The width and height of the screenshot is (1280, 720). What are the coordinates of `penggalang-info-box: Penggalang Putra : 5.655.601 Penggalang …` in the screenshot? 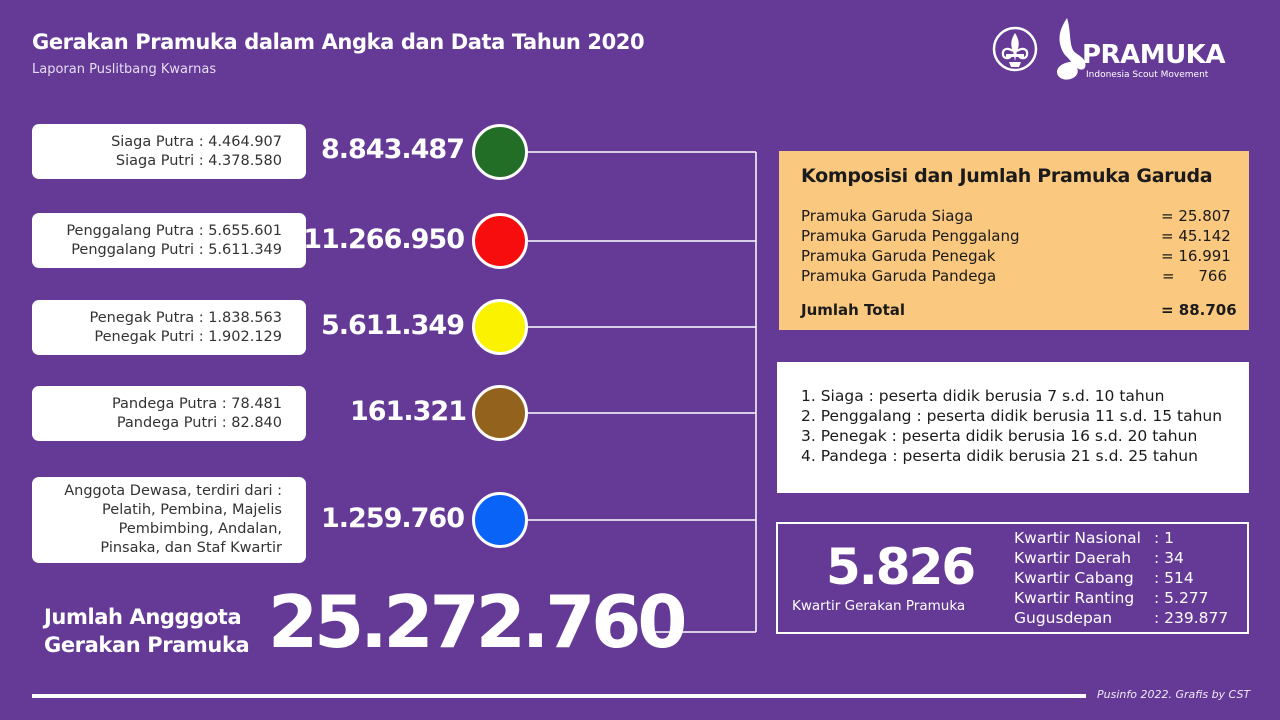 It's located at (169, 240).